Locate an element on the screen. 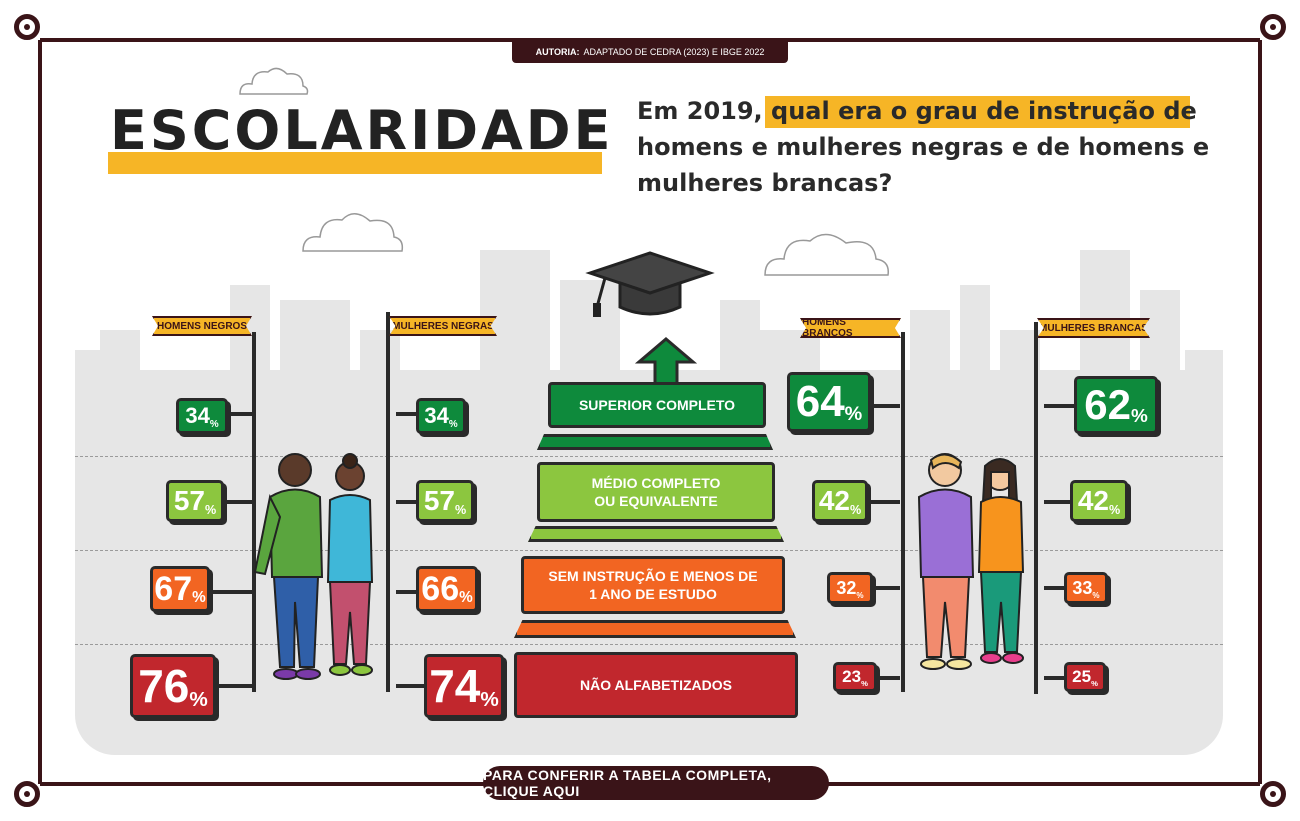 Image resolution: width=1300 pixels, height=821 pixels. tier-superior-completo: SUPERIOR COMPLETO is located at coordinates (657, 405).